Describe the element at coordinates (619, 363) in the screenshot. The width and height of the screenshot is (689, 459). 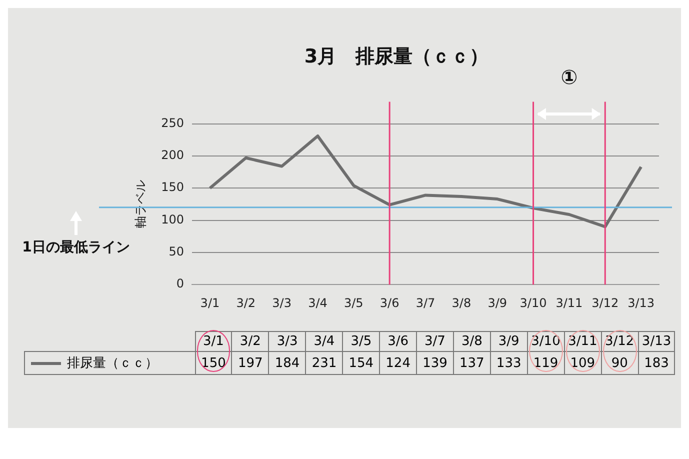
I see `data-label: 90` at that location.